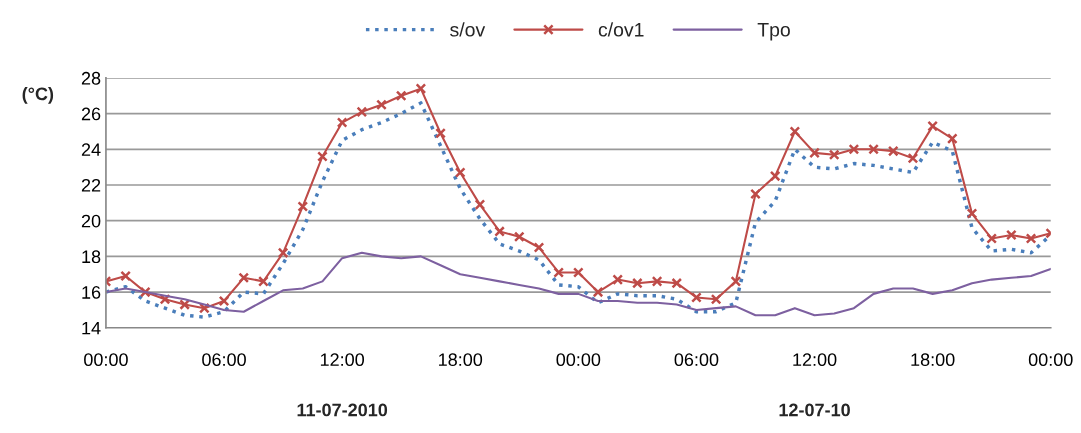 The width and height of the screenshot is (1081, 433). Describe the element at coordinates (91, 292) in the screenshot. I see `y-tick-label: 16` at that location.